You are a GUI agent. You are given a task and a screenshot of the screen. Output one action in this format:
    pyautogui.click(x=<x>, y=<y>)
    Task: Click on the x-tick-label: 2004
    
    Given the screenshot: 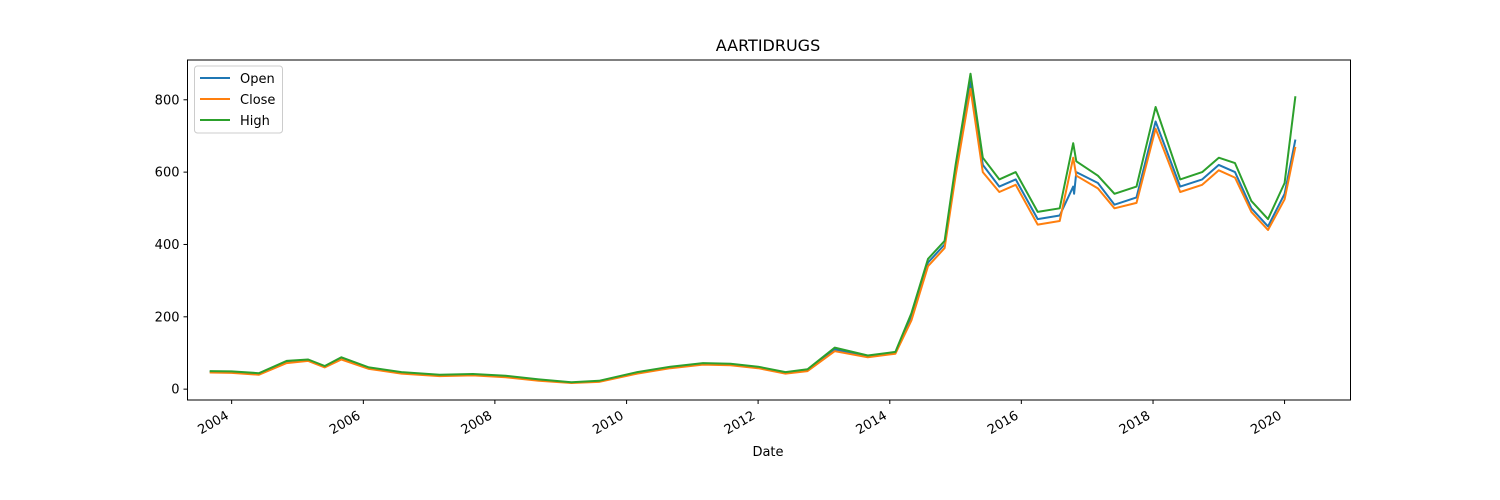 What is the action you would take?
    pyautogui.click(x=213, y=423)
    